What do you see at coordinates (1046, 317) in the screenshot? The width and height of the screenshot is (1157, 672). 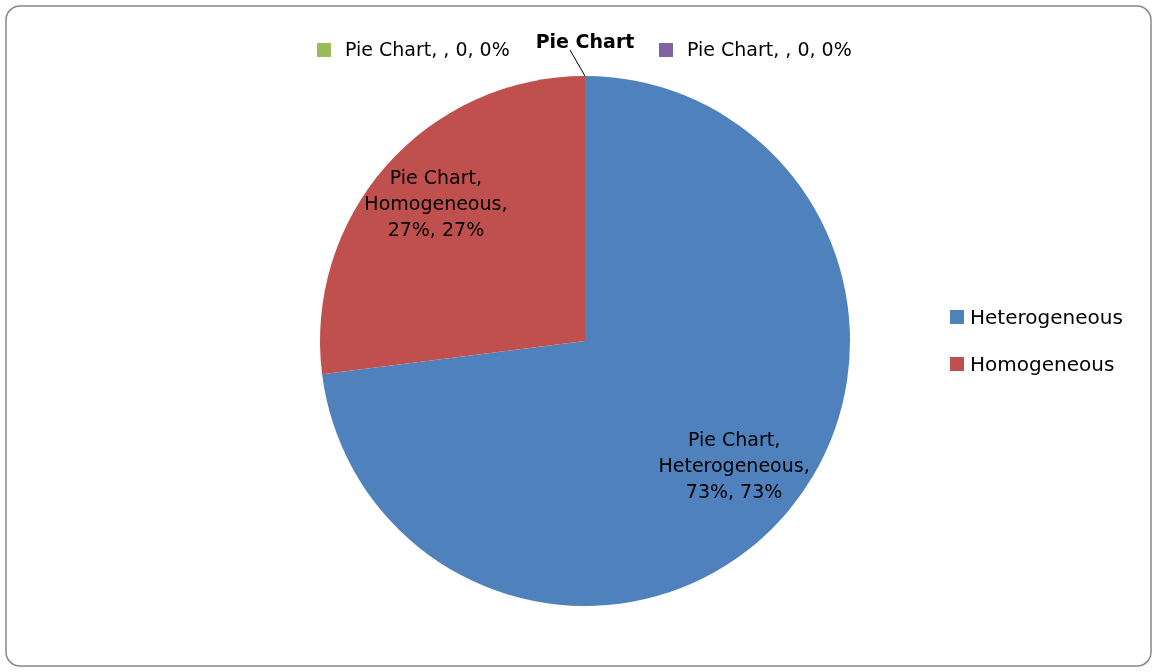 I see `legend-label: Heterogeneous` at bounding box center [1046, 317].